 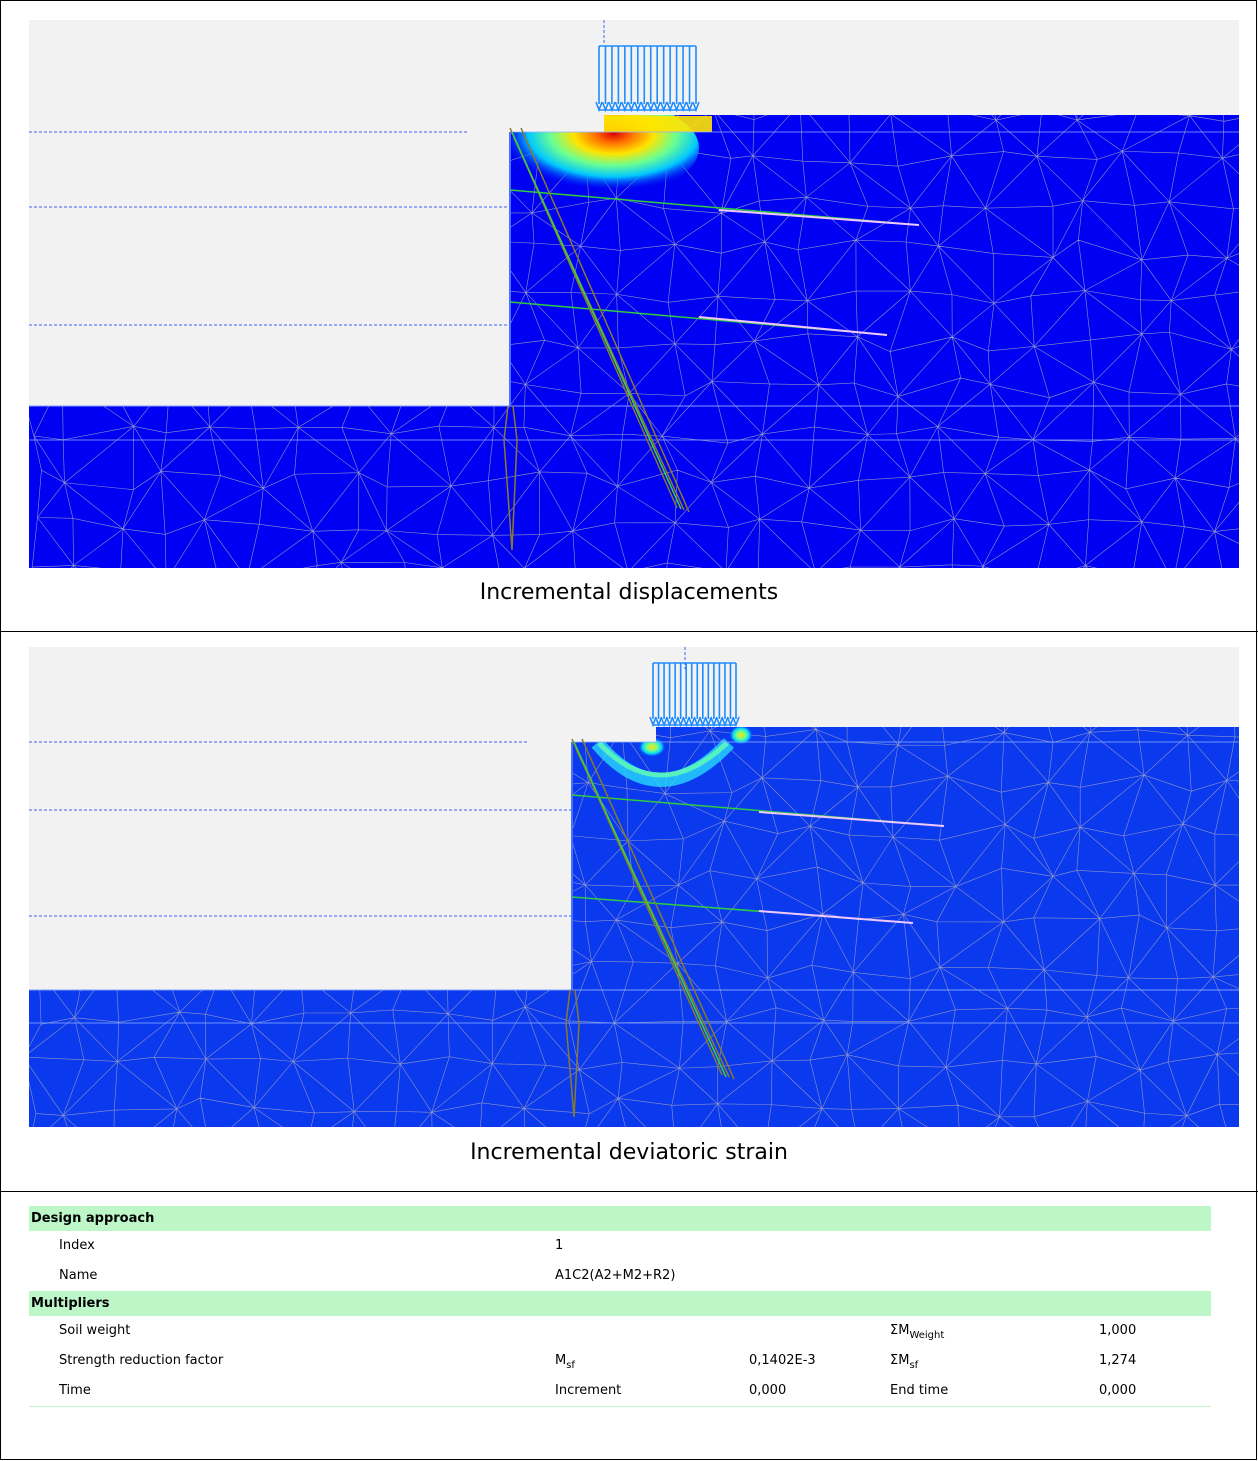 What do you see at coordinates (782, 1360) in the screenshot?
I see `row-value: 0,1402E-3` at bounding box center [782, 1360].